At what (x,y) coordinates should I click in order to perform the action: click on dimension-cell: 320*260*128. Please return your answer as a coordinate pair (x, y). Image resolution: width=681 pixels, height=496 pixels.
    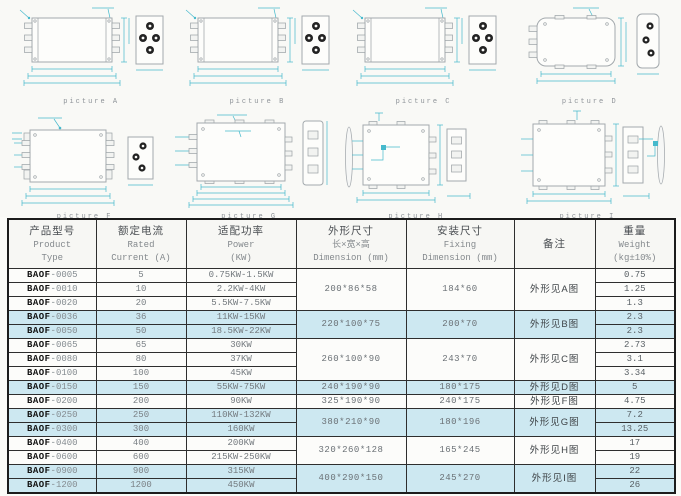
    Looking at the image, I should click on (351, 450).